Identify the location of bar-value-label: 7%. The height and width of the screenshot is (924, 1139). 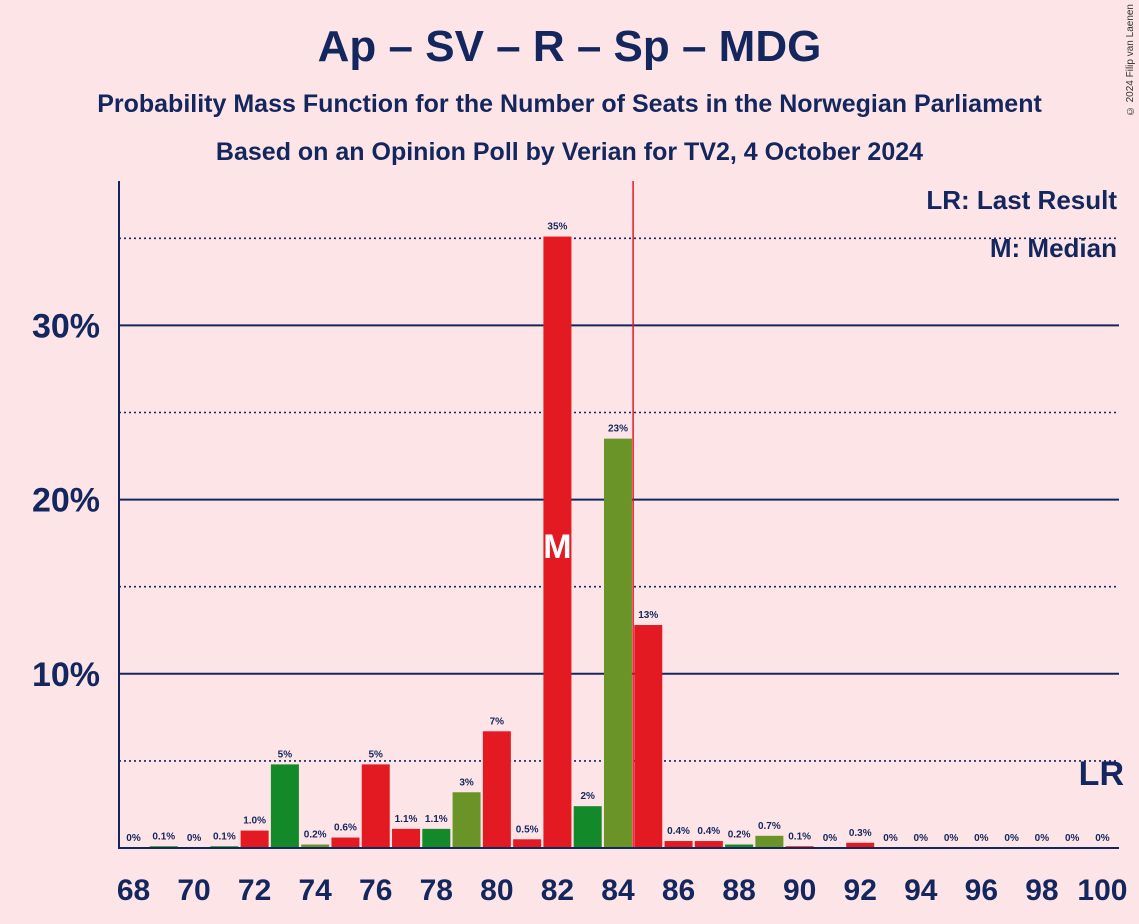
(497, 721).